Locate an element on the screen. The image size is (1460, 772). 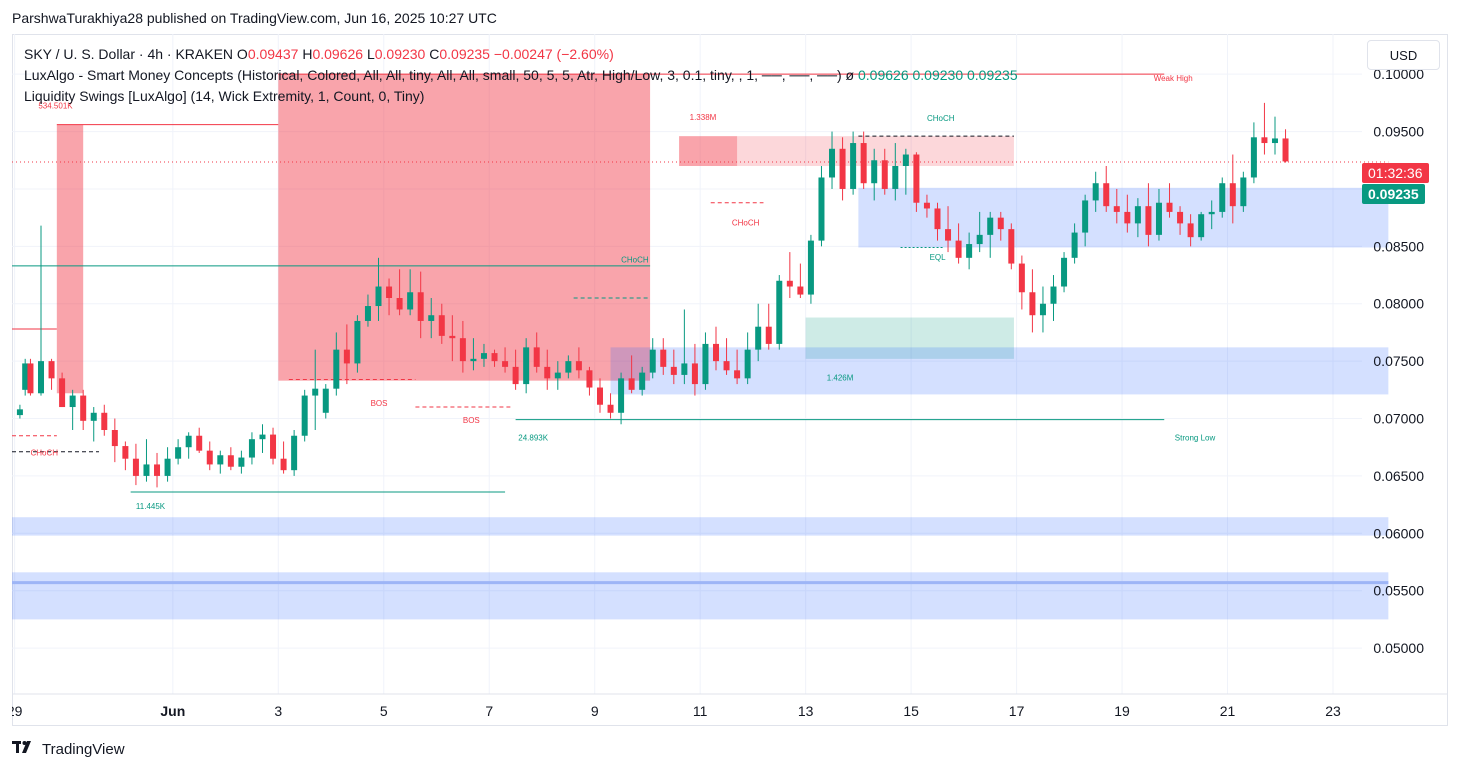
y-tick-label: 0.08500 is located at coordinates (1398, 246).